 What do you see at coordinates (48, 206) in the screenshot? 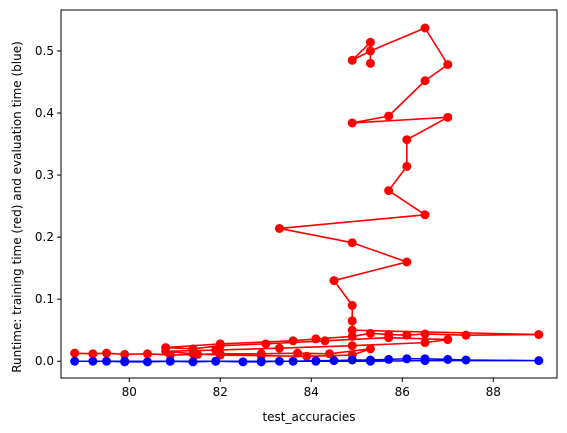
I see `y-axis: 0.0 0.1 0.2 0.3 0.4 0.5` at bounding box center [48, 206].